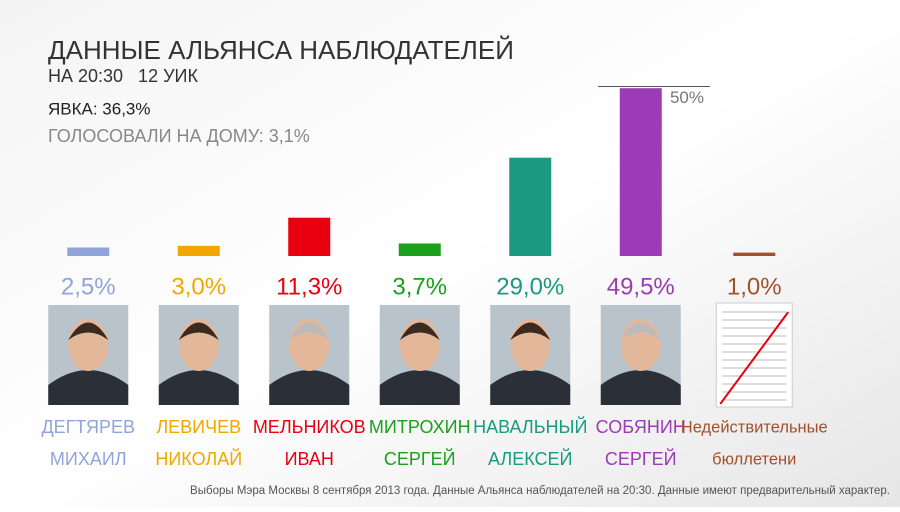 This screenshot has width=900, height=512. What do you see at coordinates (309, 286) in the screenshot?
I see `value-label: 11,3%` at bounding box center [309, 286].